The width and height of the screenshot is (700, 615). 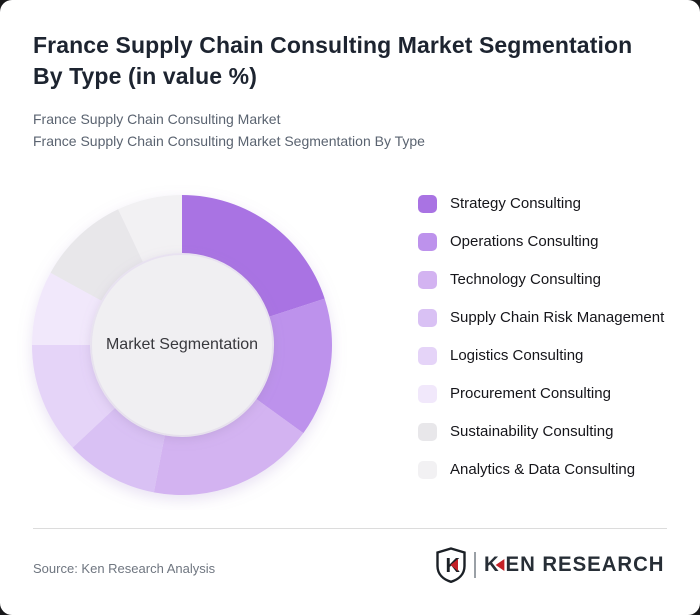 What do you see at coordinates (73, 396) in the screenshot?
I see `donut-segment-logistics-consulting` at bounding box center [73, 396].